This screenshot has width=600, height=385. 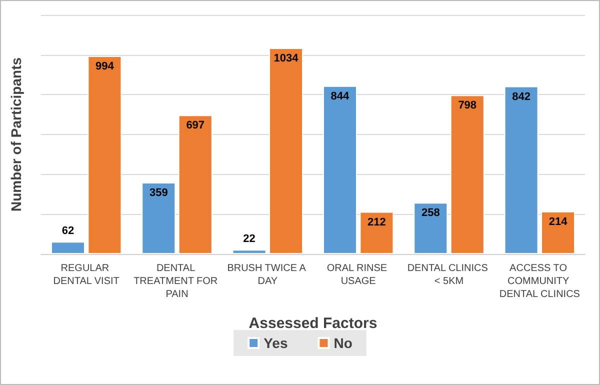 I want to click on data-label: 842, so click(x=521, y=96).